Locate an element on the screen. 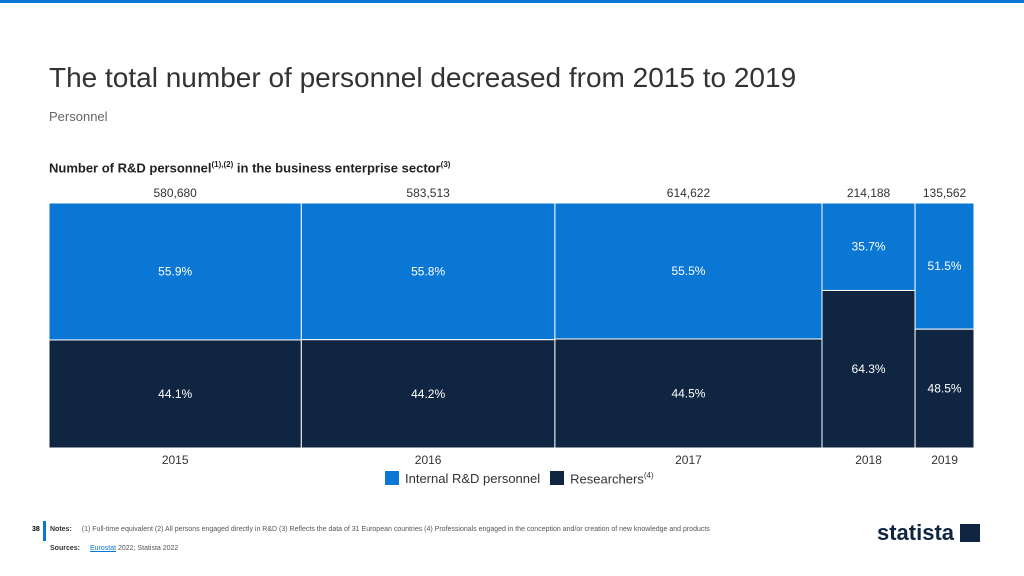  data-label: 44.1% is located at coordinates (175, 394).